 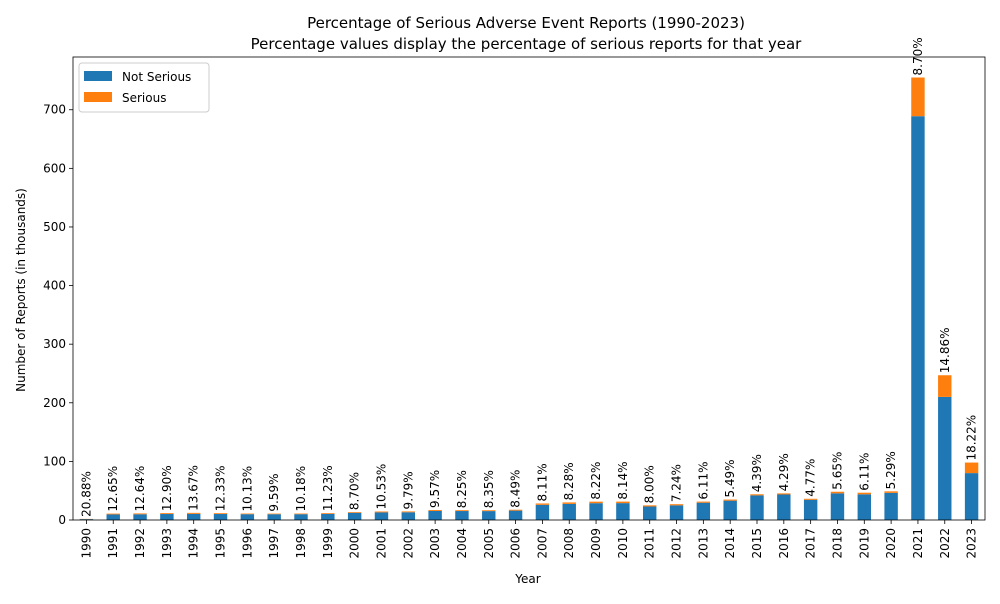 I want to click on bar-serious-2018, so click(x=837, y=493).